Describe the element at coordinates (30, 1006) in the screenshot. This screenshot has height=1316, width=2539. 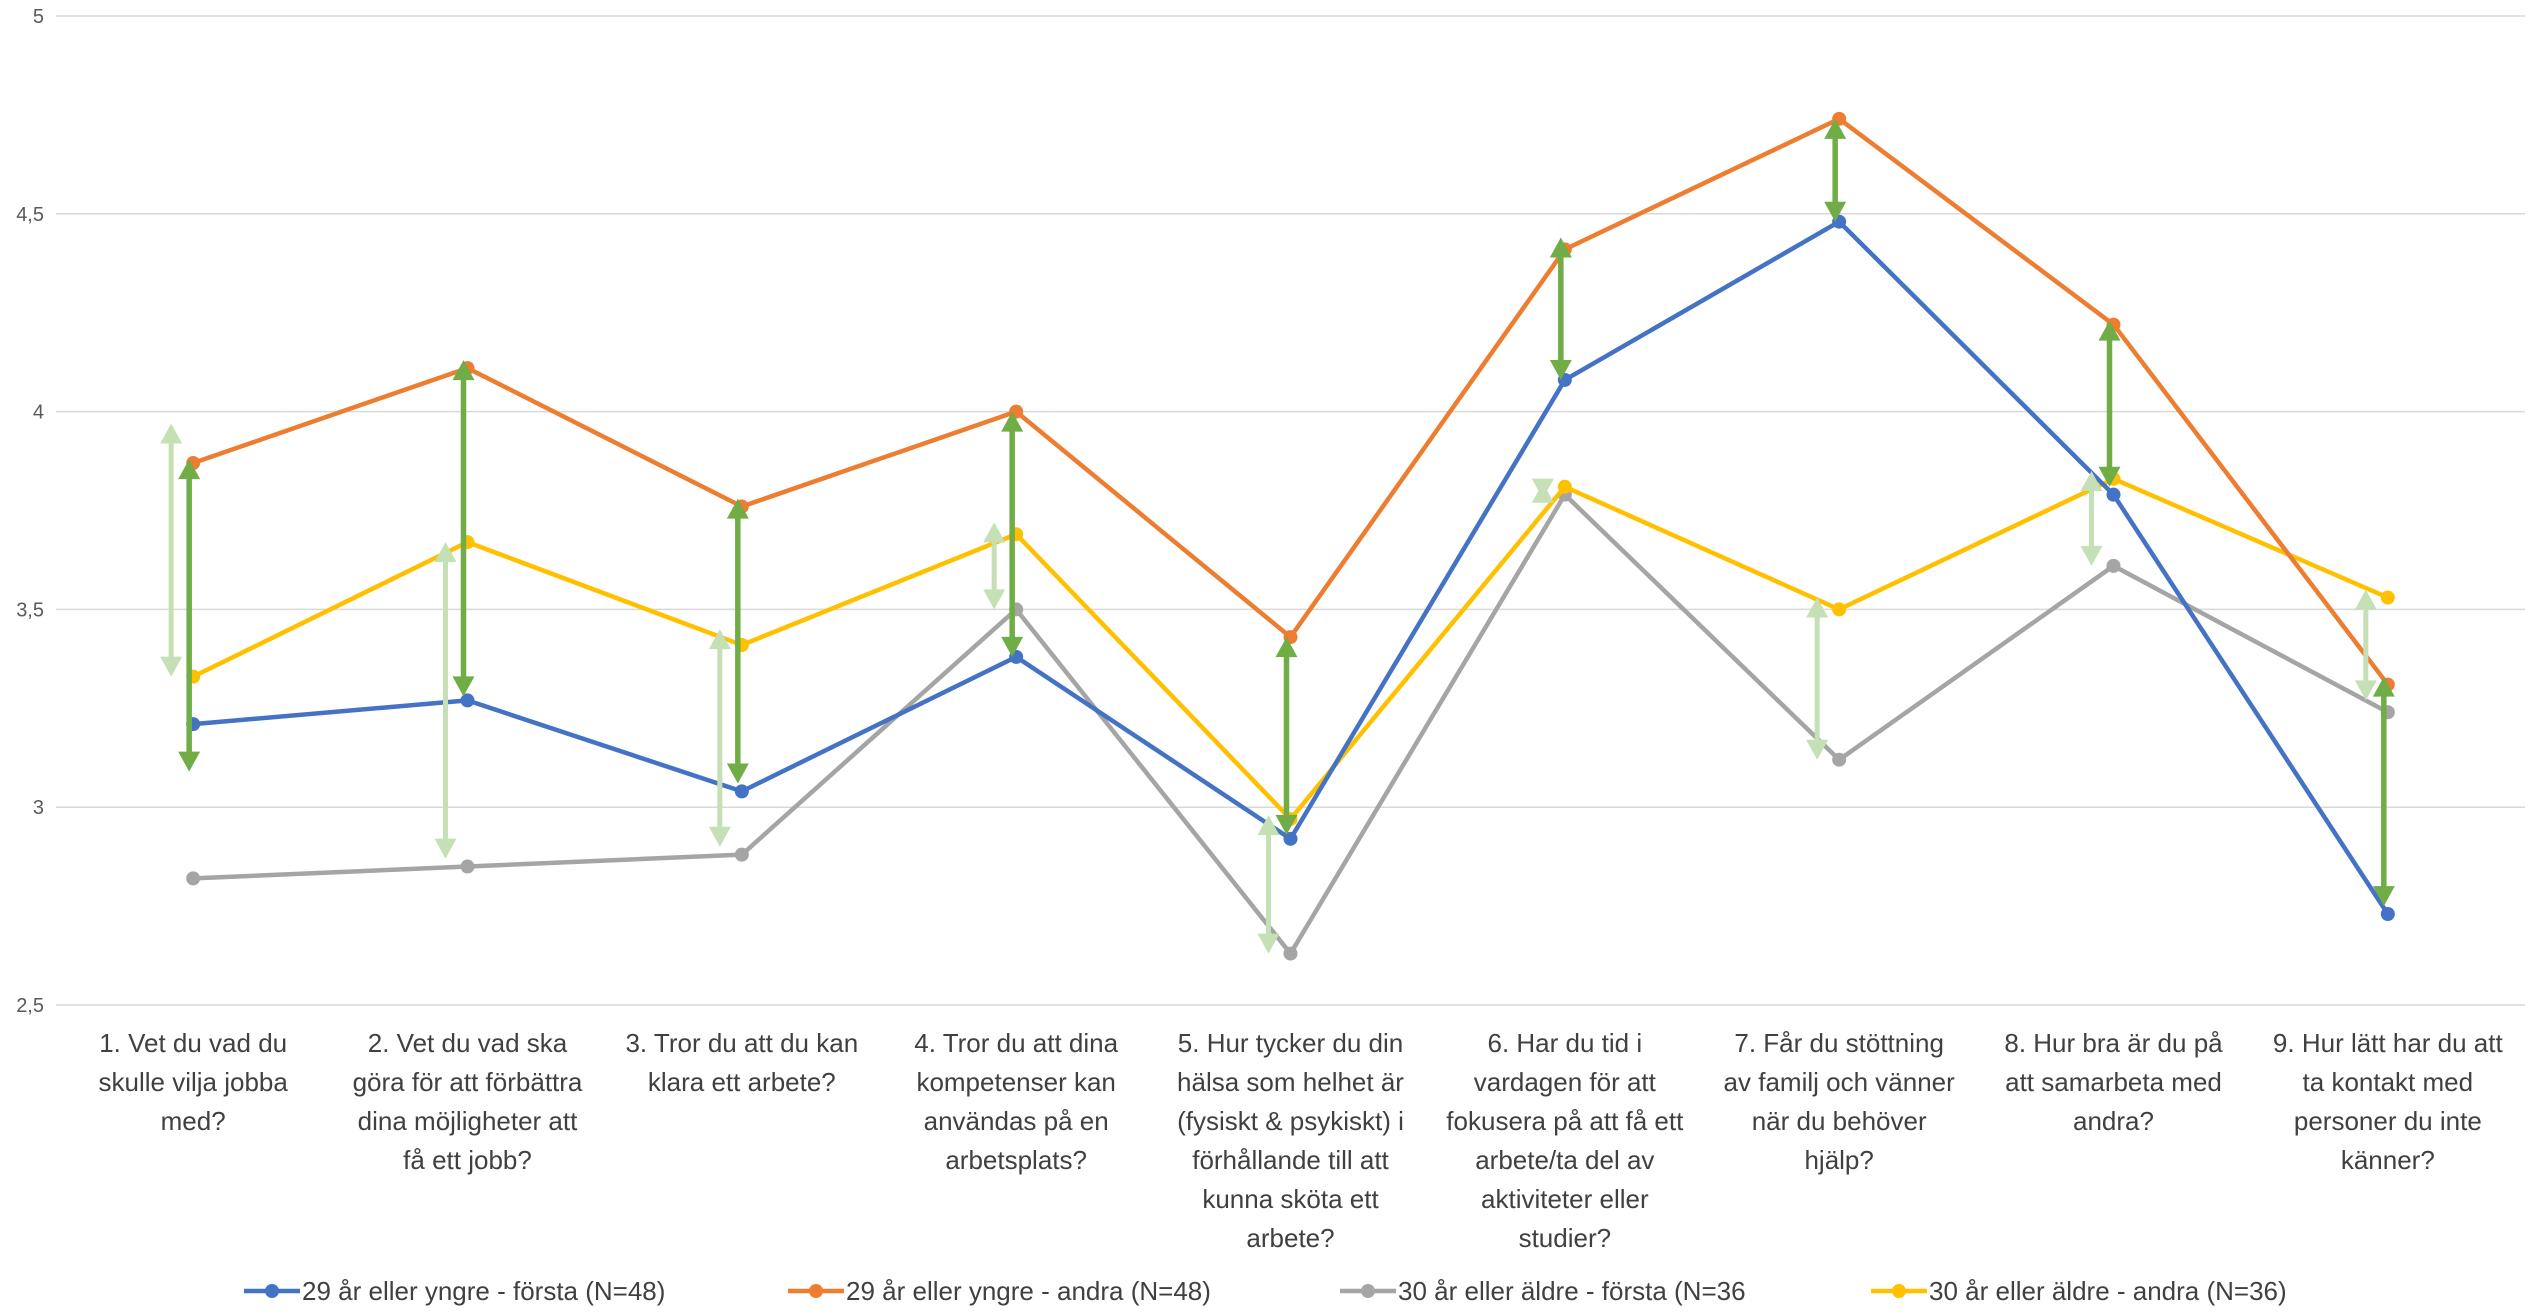
I see `y-tick-label: 2,5` at that location.